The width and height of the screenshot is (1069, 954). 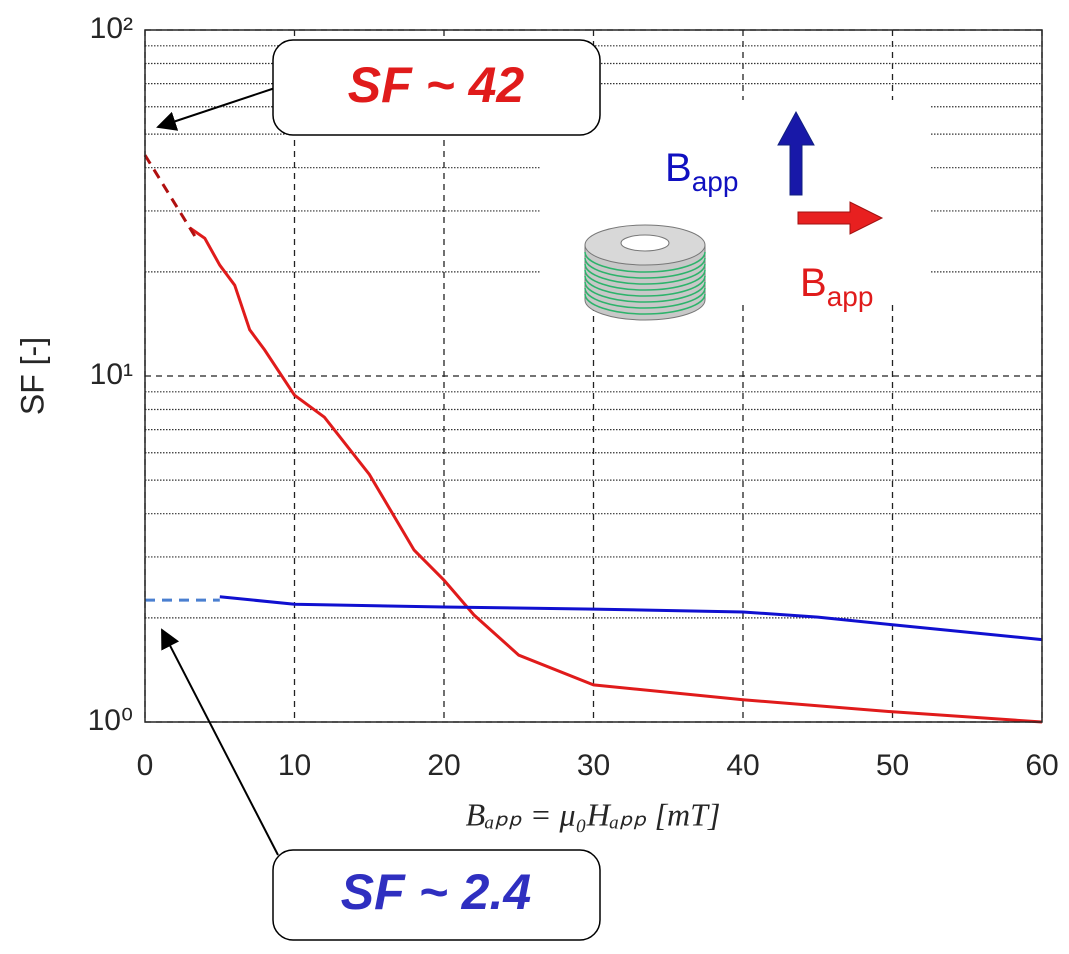 What do you see at coordinates (443, 765) in the screenshot?
I see `x-tick-label: 20` at bounding box center [443, 765].